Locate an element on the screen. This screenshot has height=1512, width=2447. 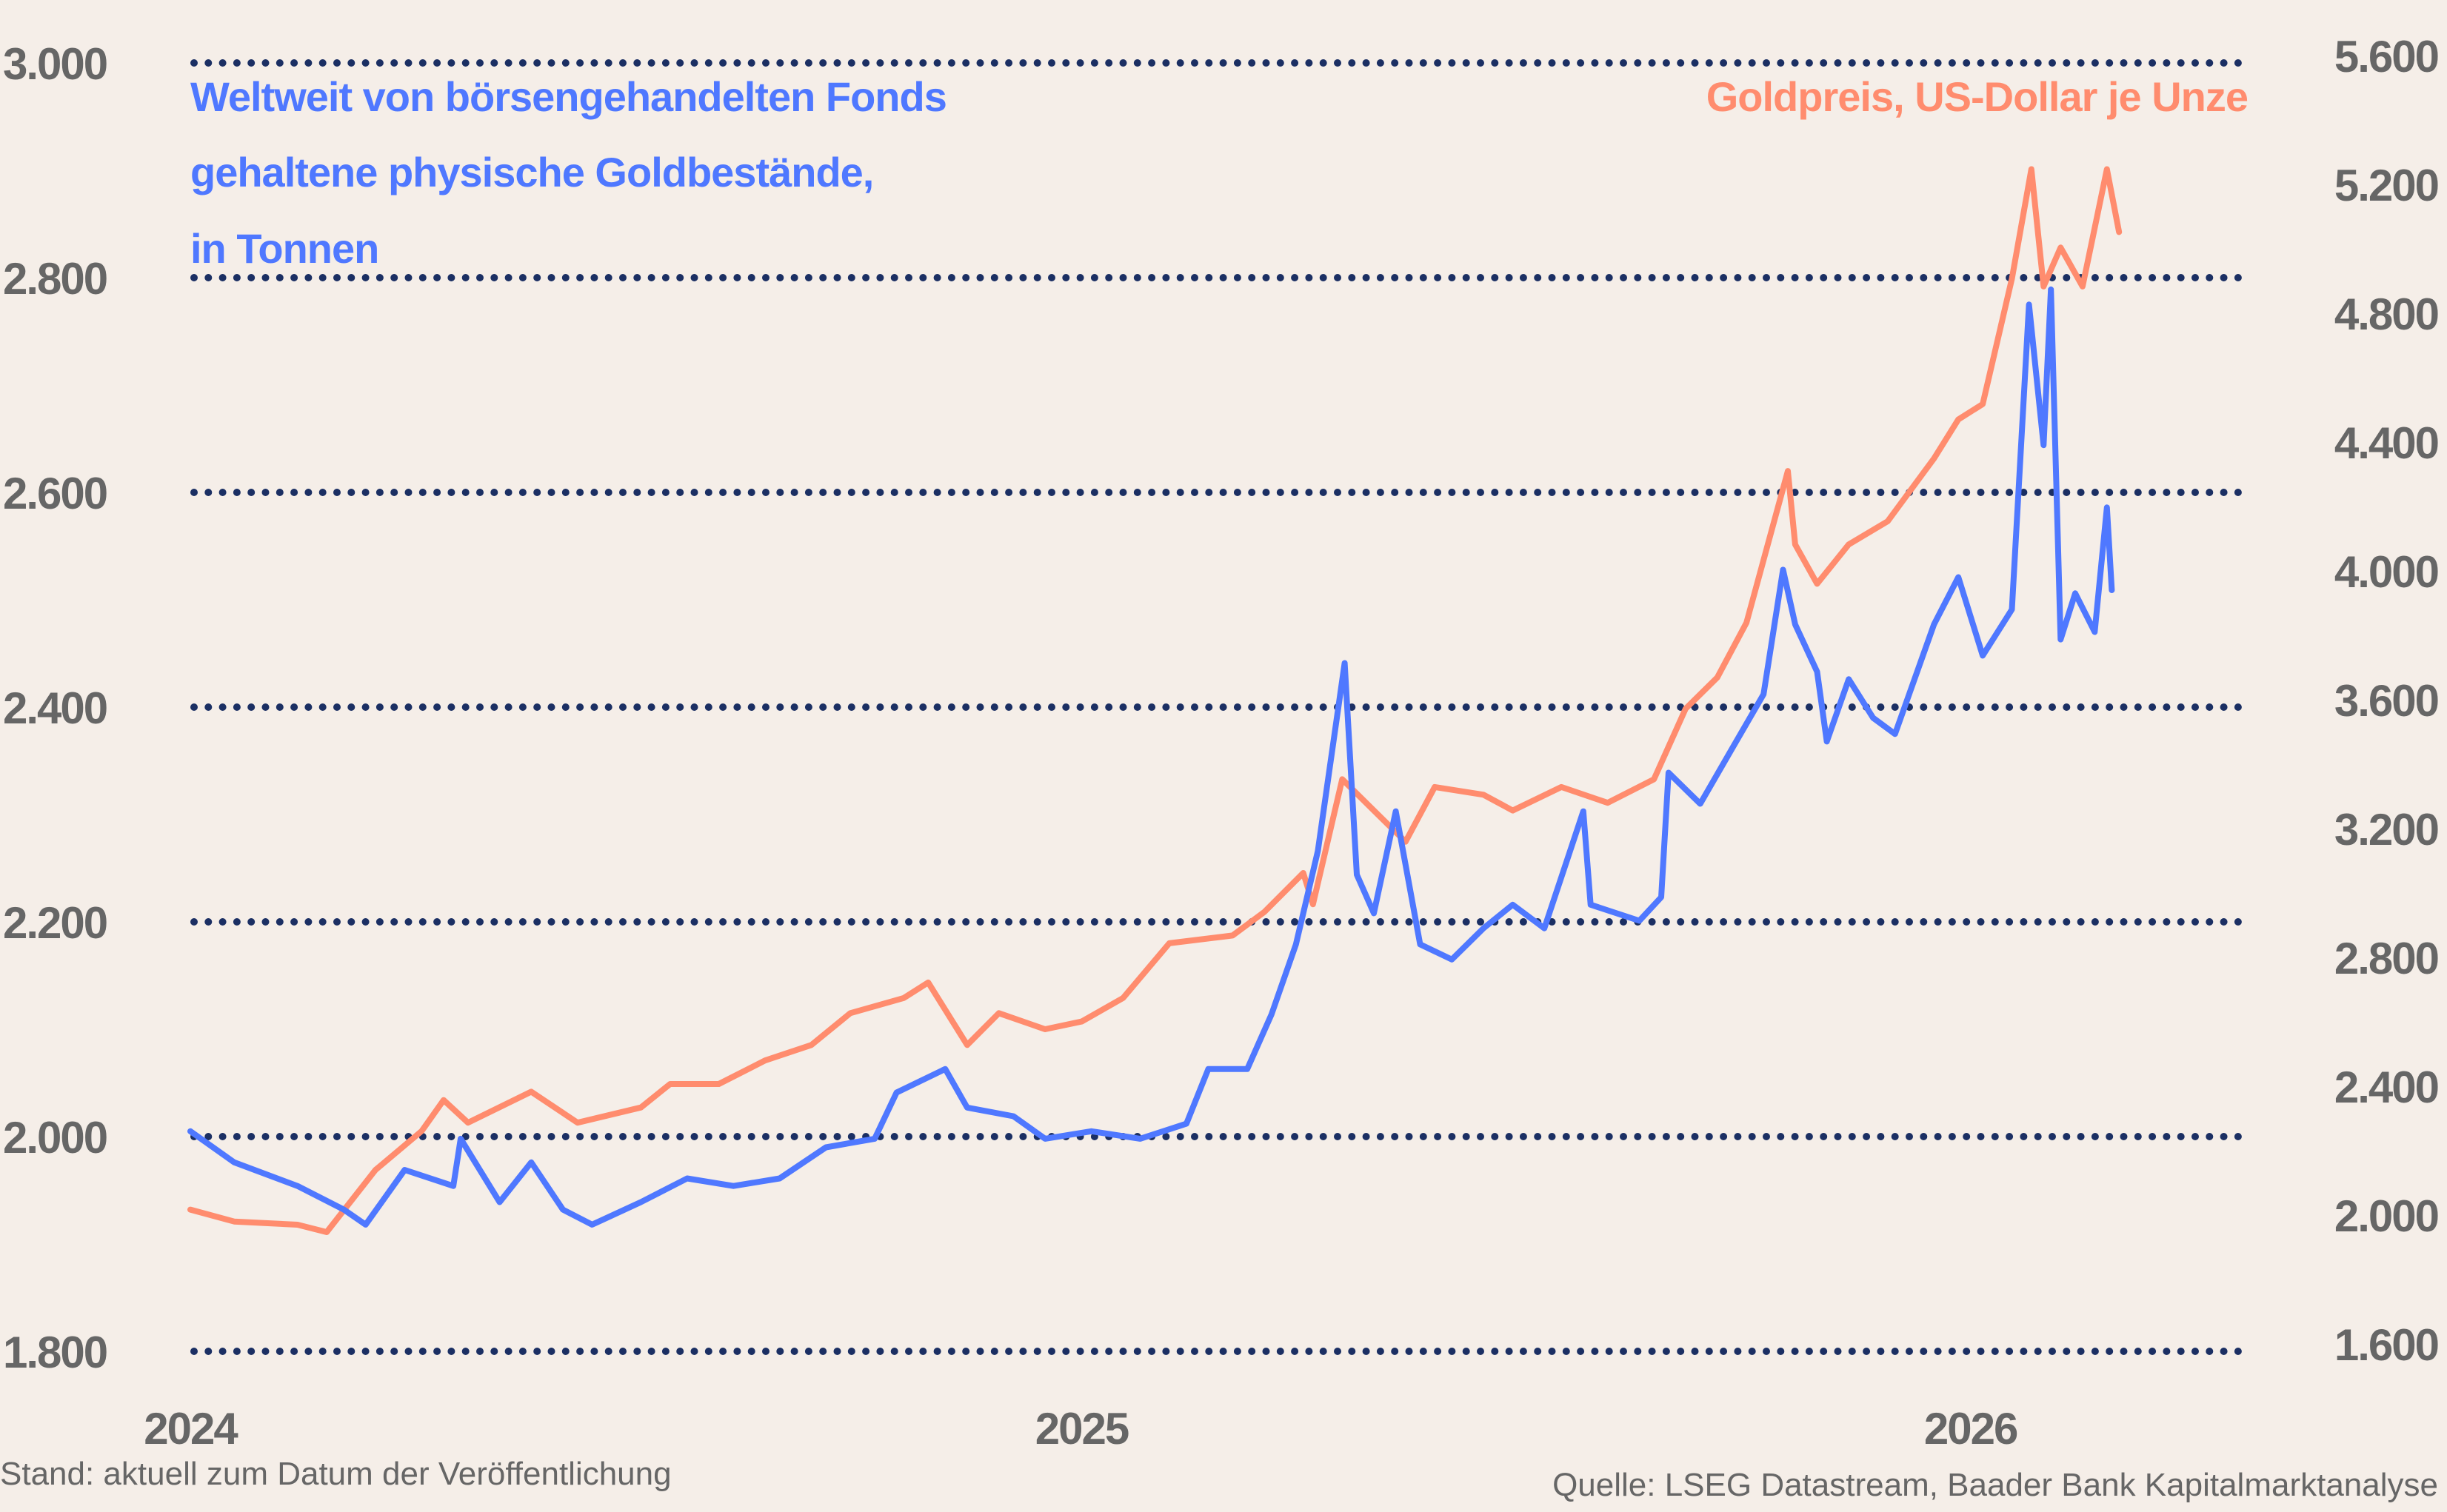
right-tick-label: 1.600 is located at coordinates (2386, 1345).